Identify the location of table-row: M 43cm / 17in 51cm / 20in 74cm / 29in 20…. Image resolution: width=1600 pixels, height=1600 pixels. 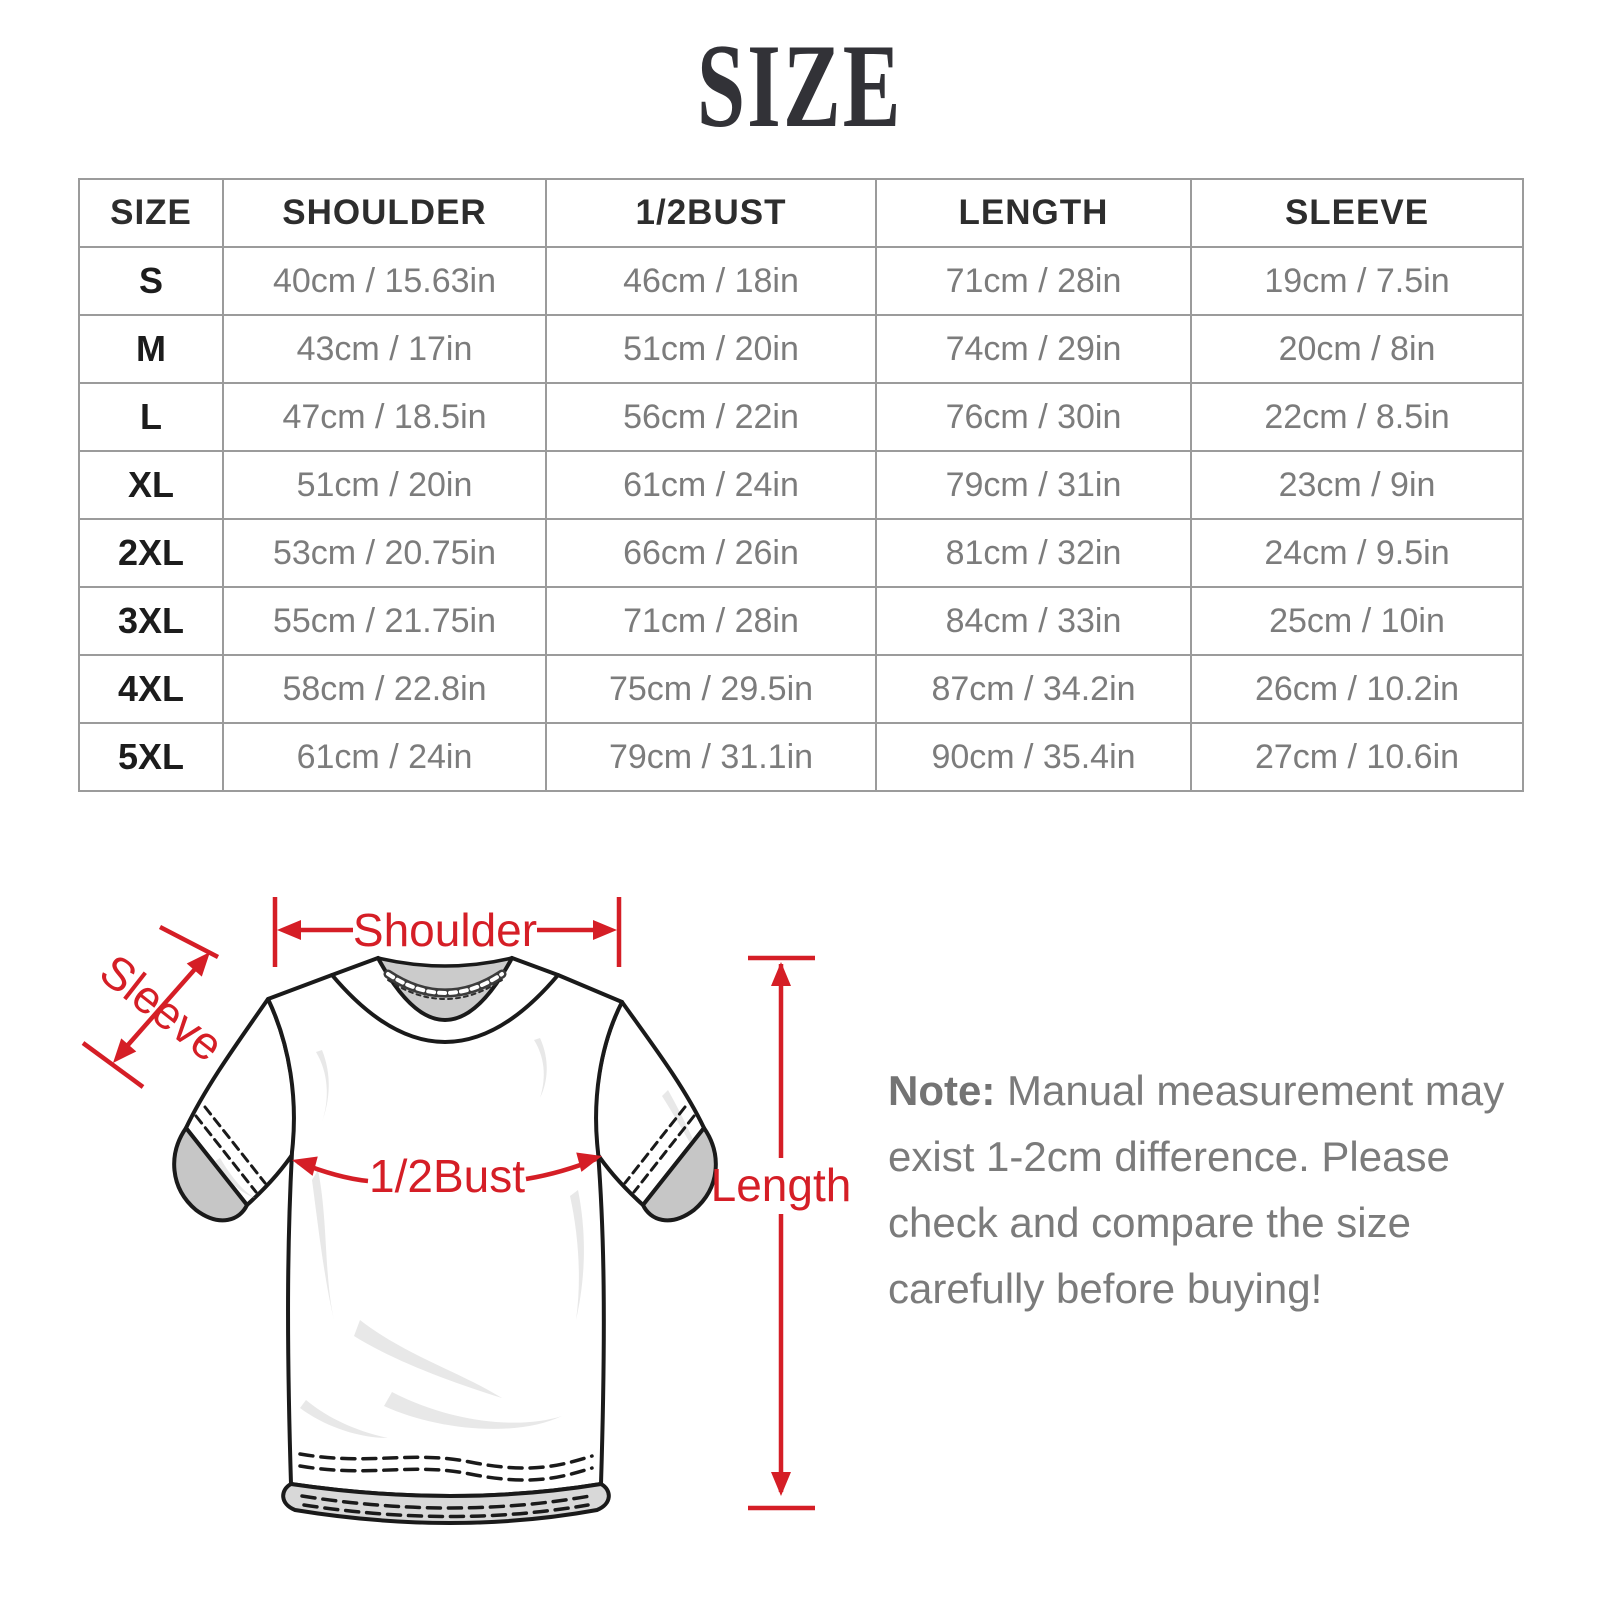
(801, 349).